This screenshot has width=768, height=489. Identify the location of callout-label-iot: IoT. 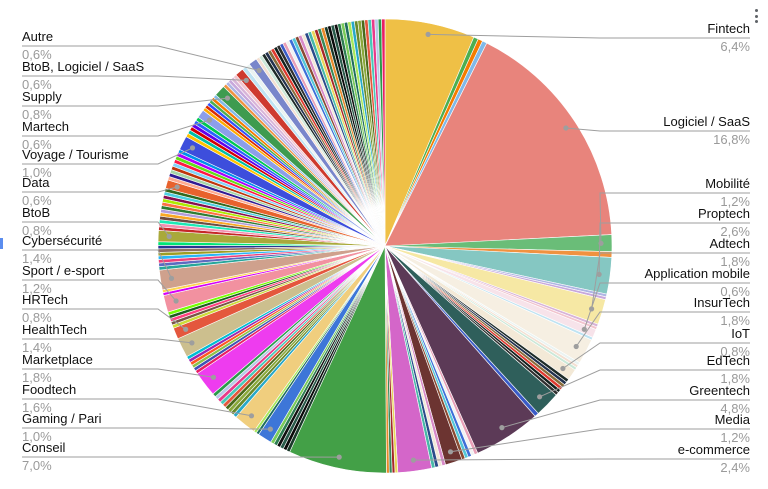
(740, 333).